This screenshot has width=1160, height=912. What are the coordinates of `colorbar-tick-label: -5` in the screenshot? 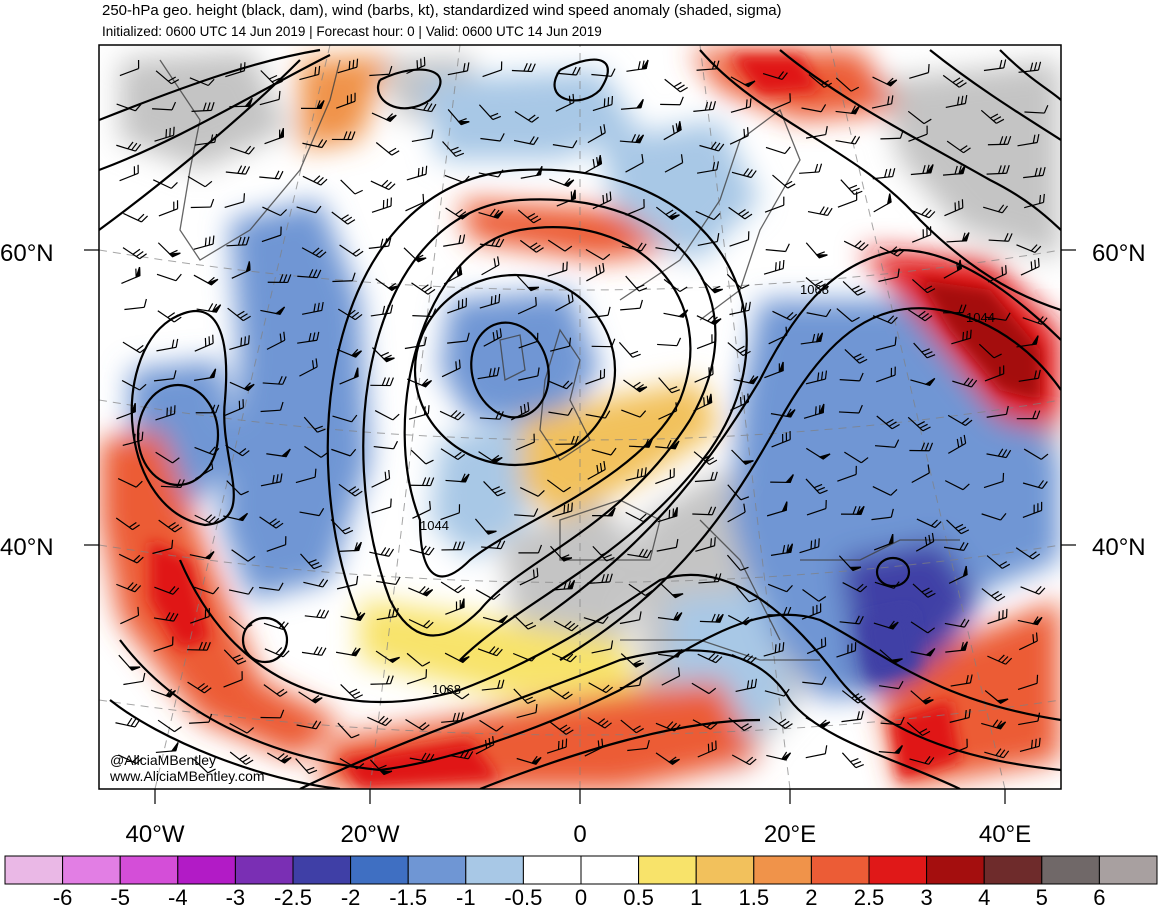 It's located at (120, 897).